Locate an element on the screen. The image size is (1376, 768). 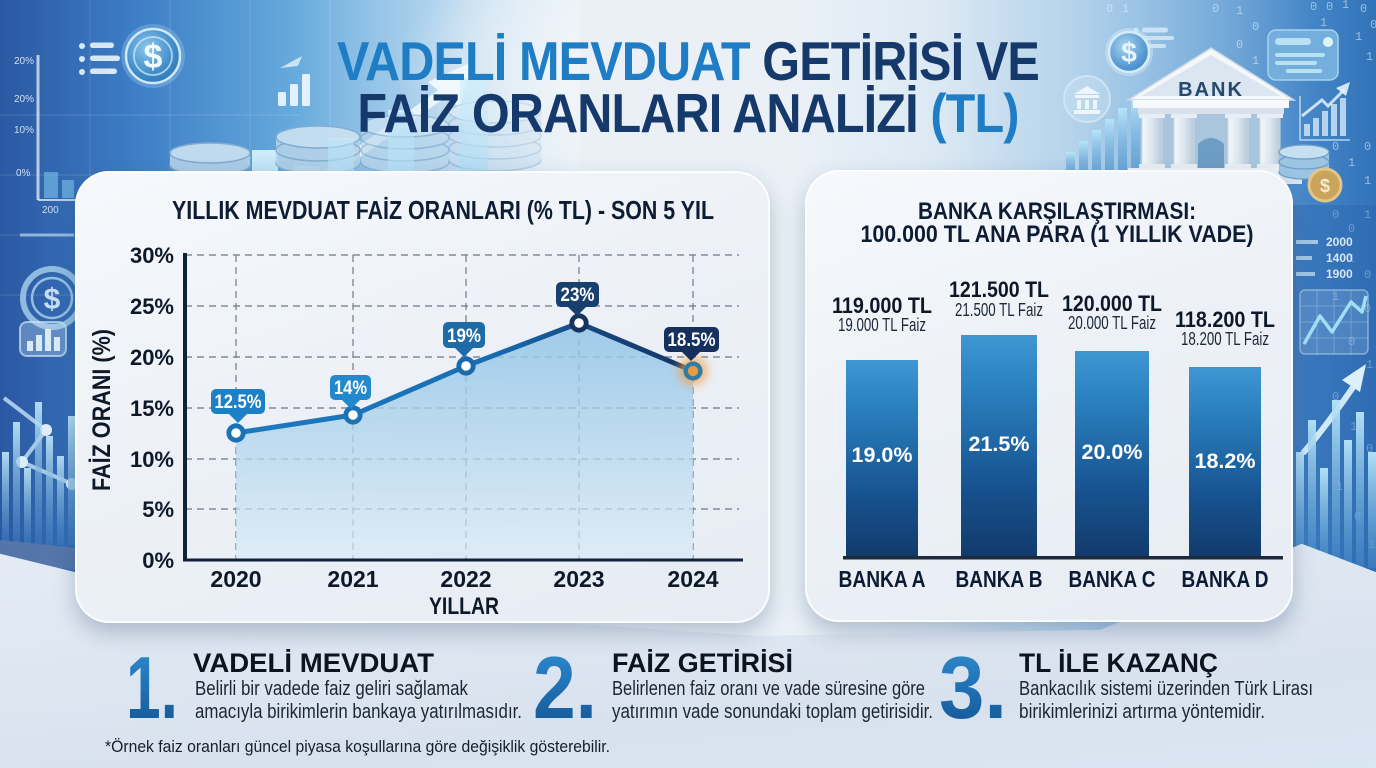
svg-text: 1. is located at coordinates (152, 687).